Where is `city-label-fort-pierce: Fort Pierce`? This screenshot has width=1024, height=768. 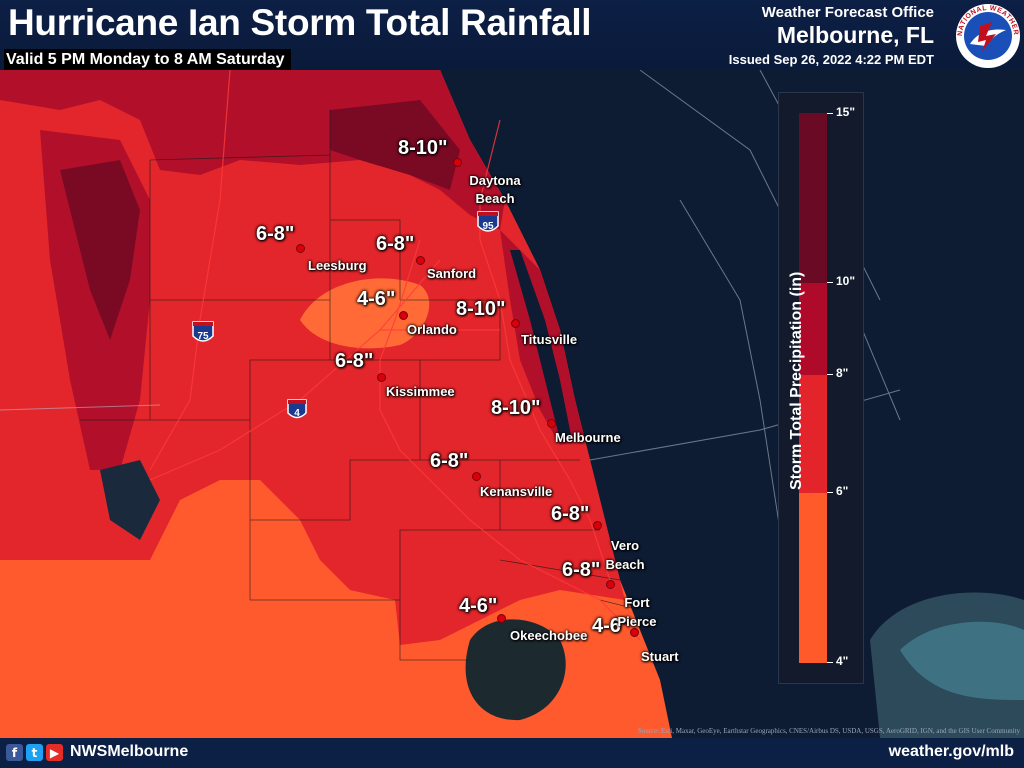
city-label-fort-pierce: Fort Pierce is located at coordinates (637, 612).